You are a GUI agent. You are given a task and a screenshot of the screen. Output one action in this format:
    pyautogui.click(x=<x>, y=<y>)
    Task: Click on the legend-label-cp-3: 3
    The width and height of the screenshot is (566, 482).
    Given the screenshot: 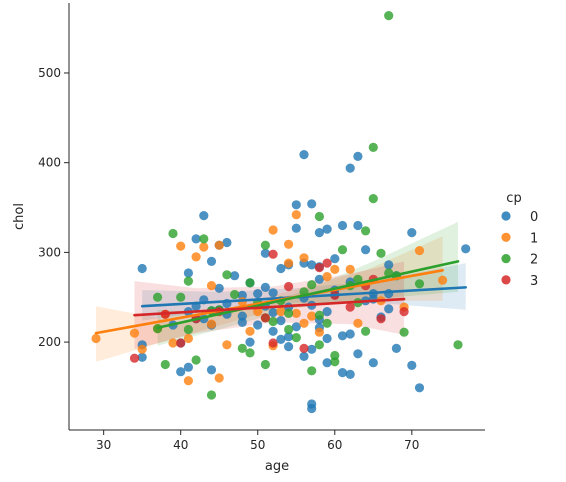 What is the action you would take?
    pyautogui.click(x=534, y=281)
    